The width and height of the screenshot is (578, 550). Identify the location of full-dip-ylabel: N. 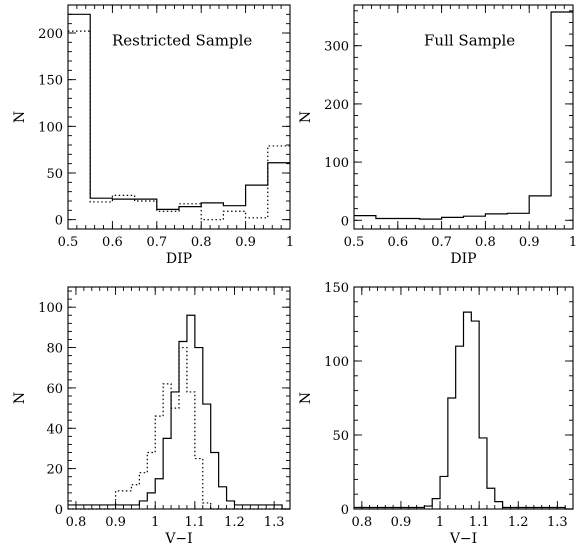
(306, 117).